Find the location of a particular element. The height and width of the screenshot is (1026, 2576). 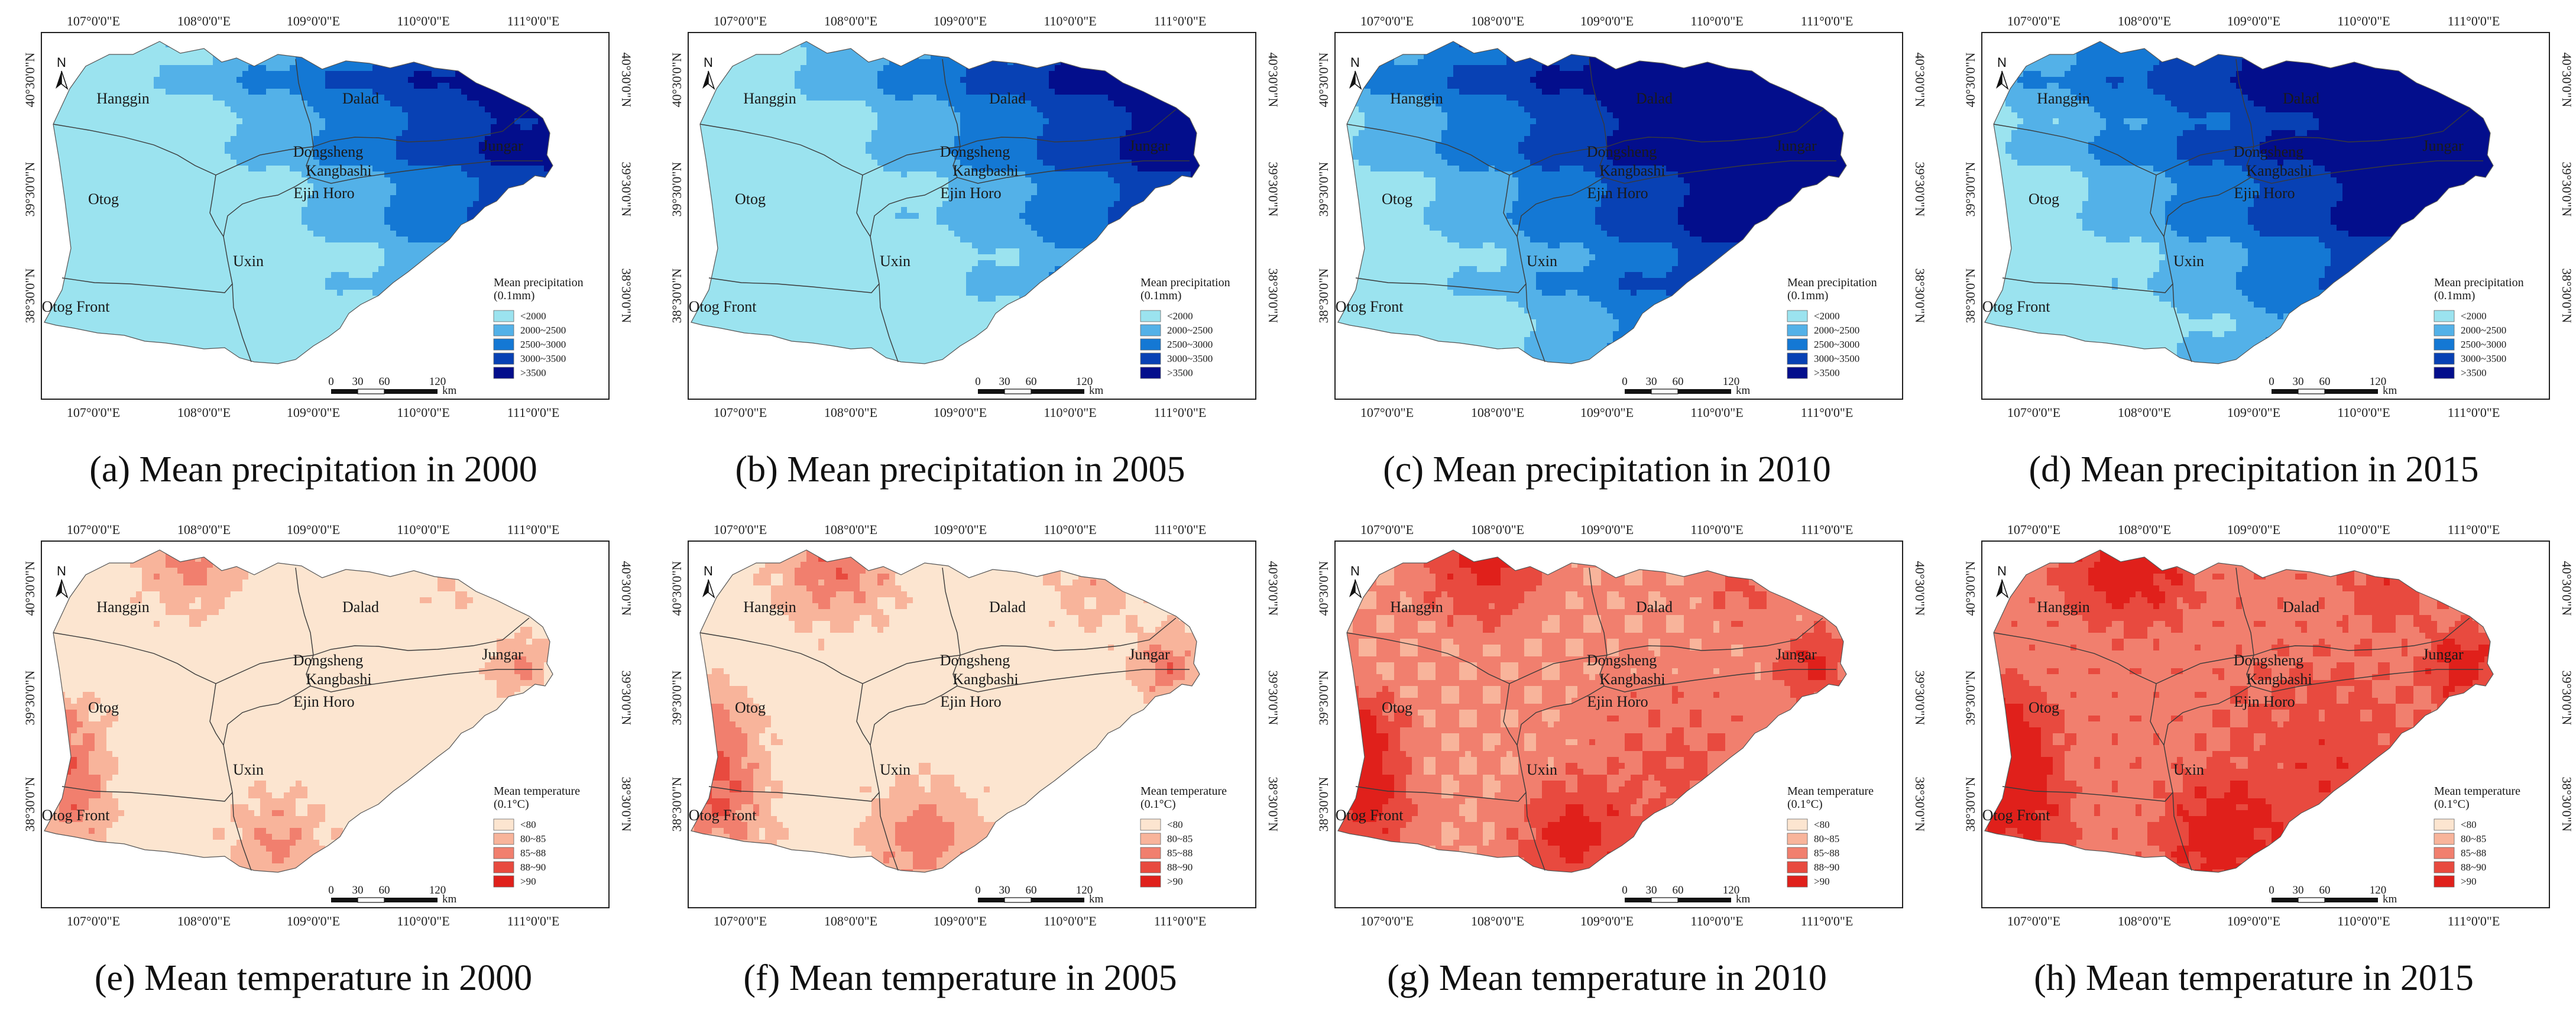

lon-label-top: 111°0'0"E is located at coordinates (533, 21).